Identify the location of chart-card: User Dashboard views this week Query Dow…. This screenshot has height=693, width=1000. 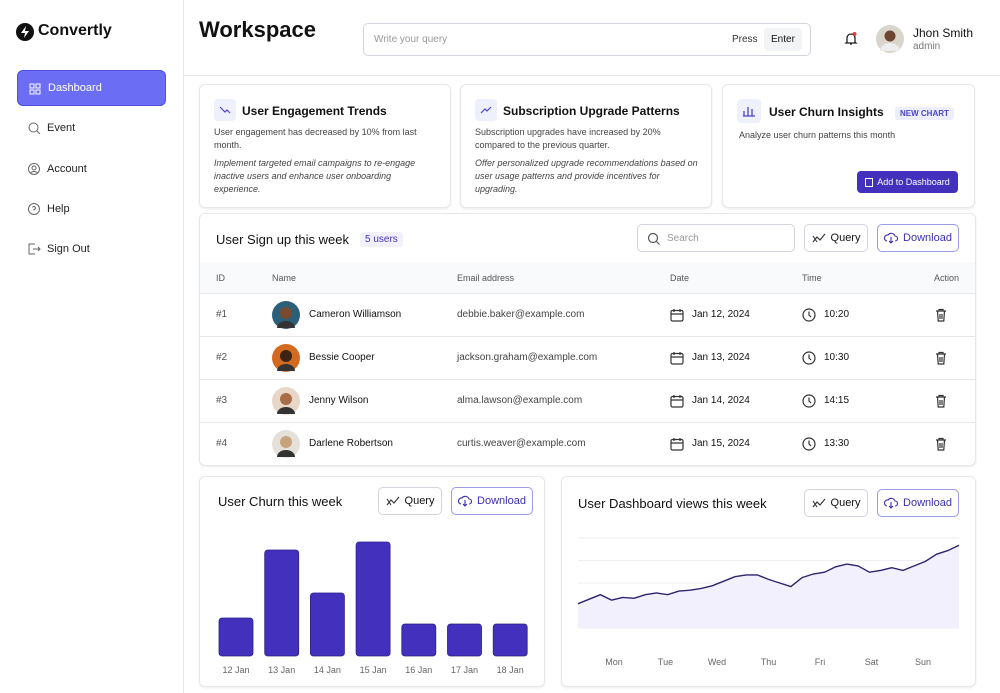
(768, 581).